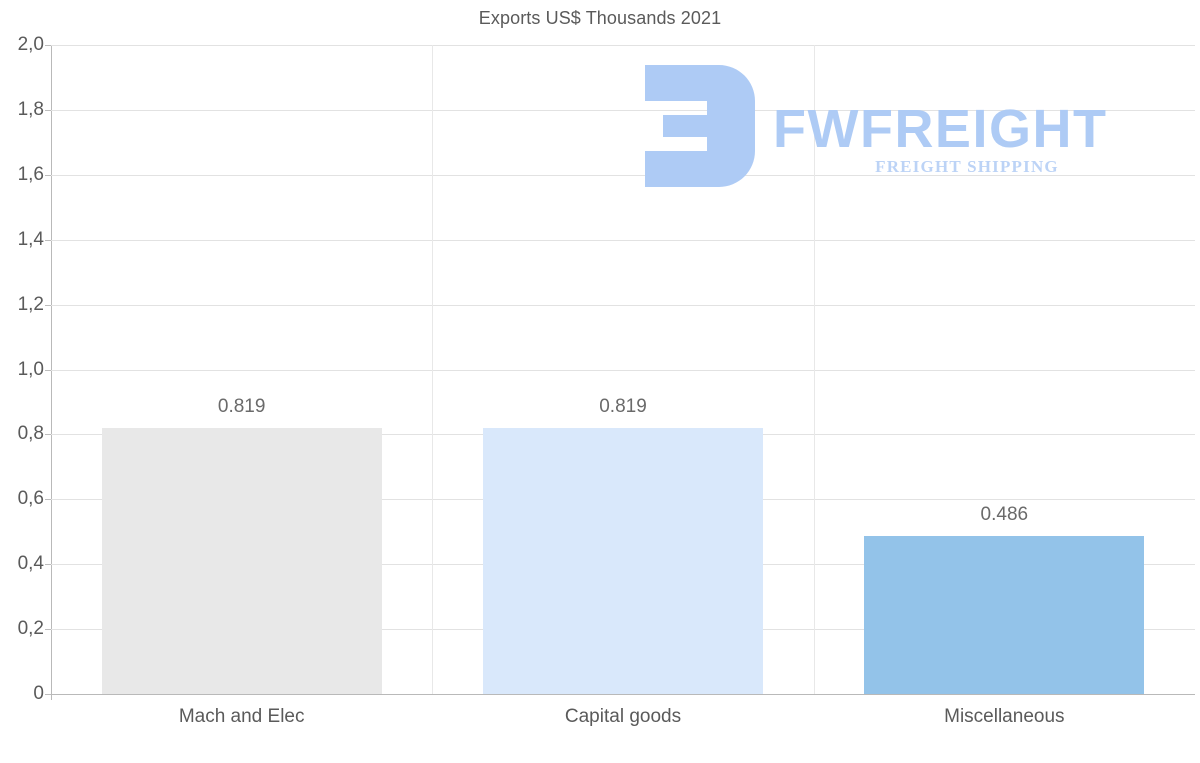  What do you see at coordinates (30, 629) in the screenshot?
I see `y-axis-tick-label: 0,2` at bounding box center [30, 629].